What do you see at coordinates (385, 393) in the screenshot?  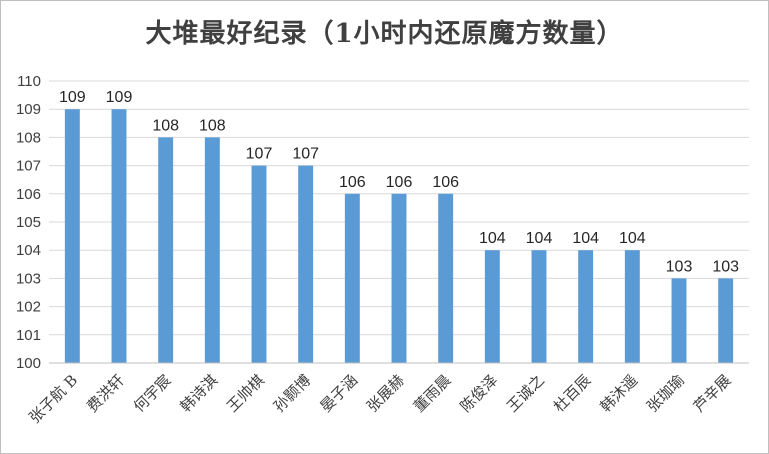 I see `x-category-label: 张展赫` at bounding box center [385, 393].